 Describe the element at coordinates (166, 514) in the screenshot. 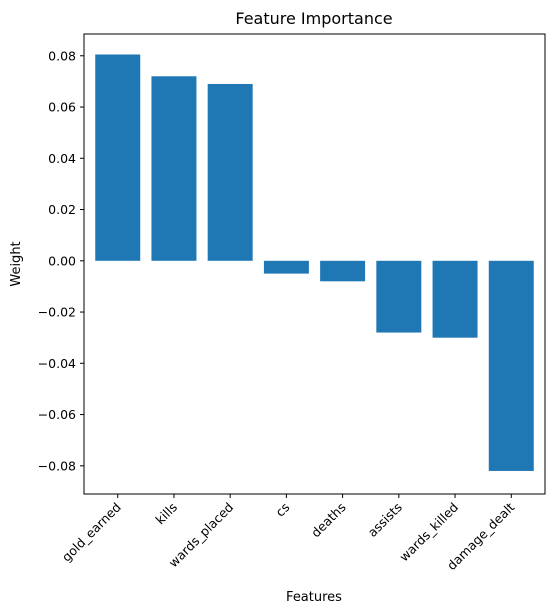

I see `x-tick-label: kills` at that location.